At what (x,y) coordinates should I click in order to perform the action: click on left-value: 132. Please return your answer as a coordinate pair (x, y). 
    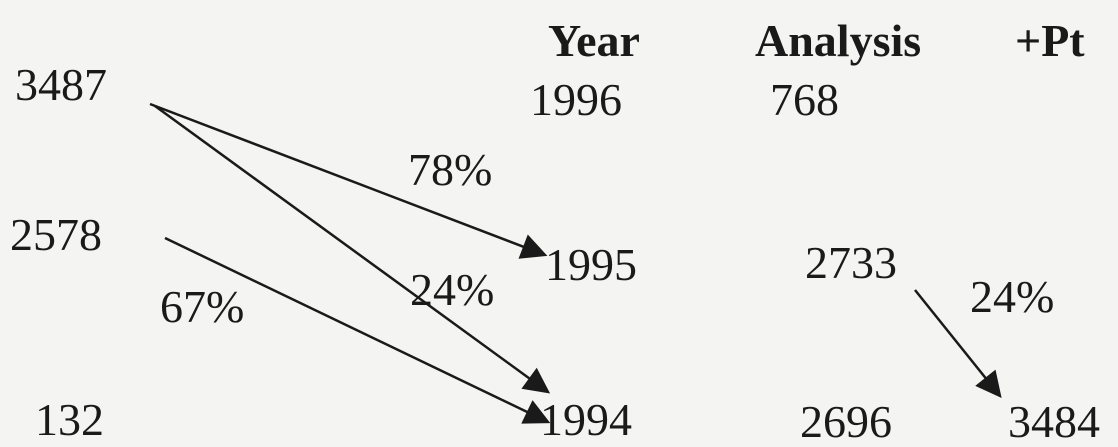
    Looking at the image, I should click on (69, 419).